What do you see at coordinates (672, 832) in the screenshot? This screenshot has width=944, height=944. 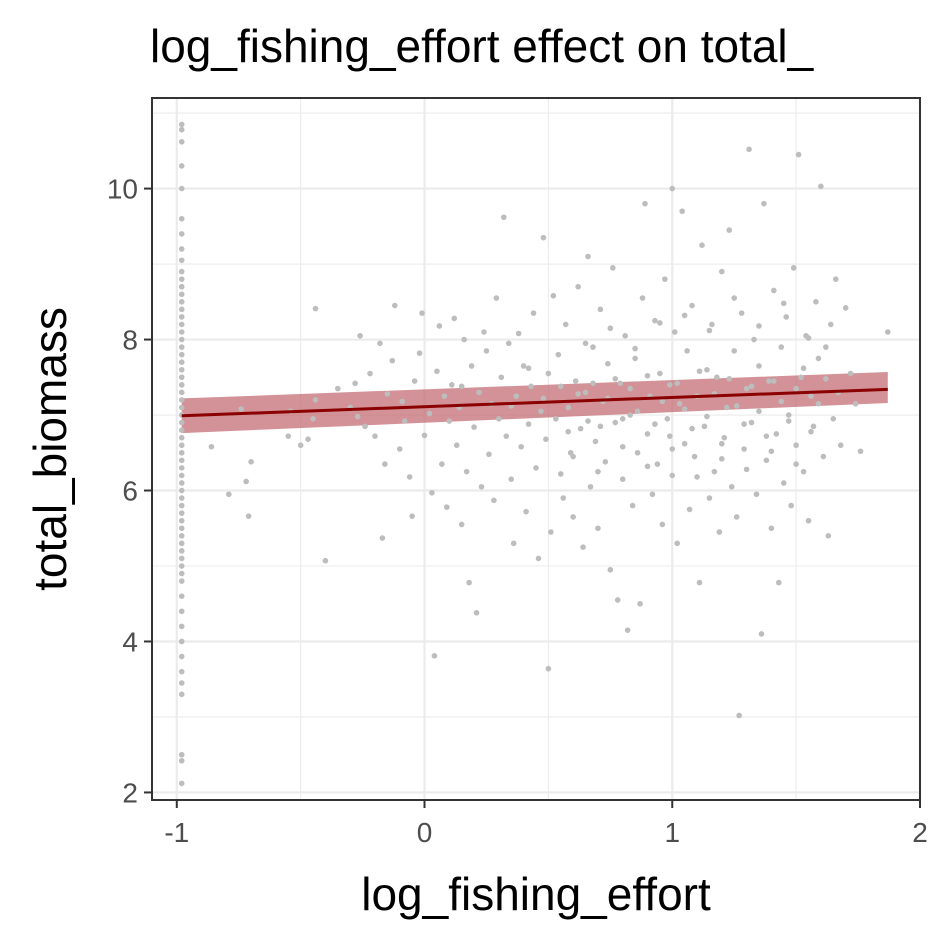 I see `x-tick-label: 1` at bounding box center [672, 832].